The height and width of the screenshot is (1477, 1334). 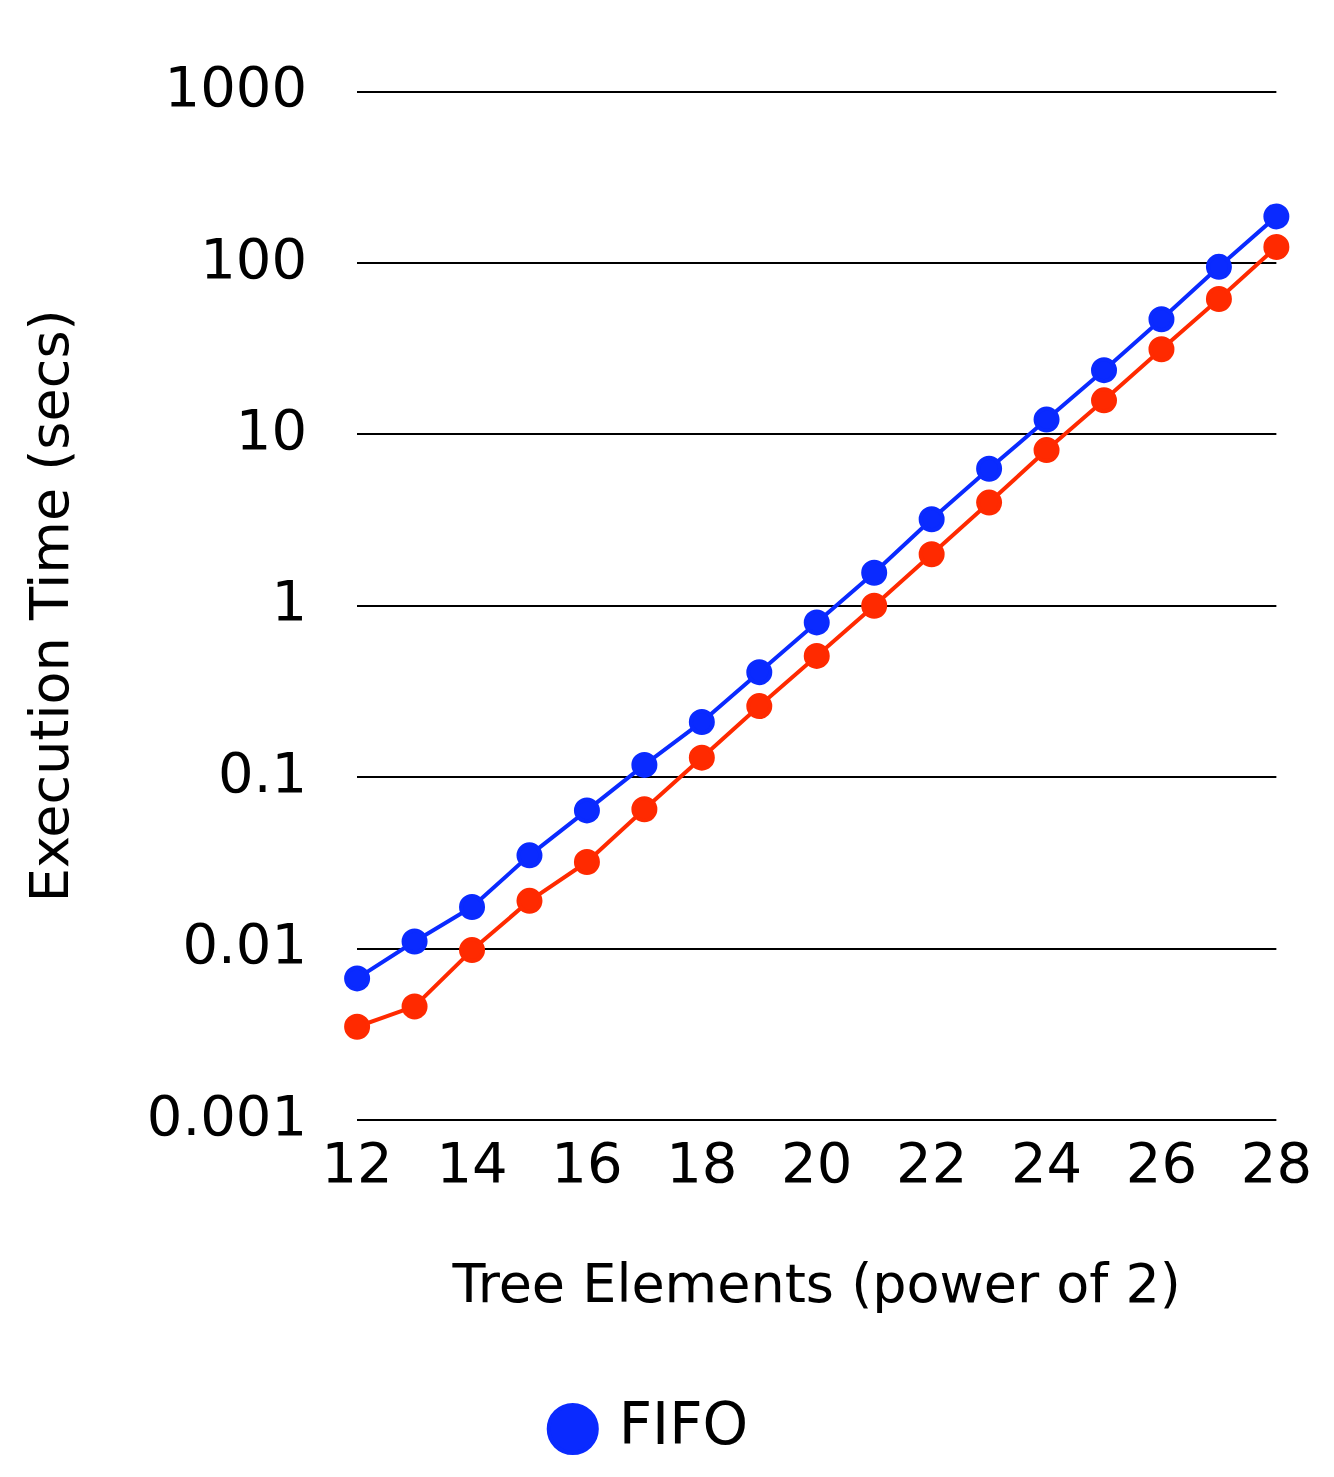 What do you see at coordinates (702, 1163) in the screenshot?
I see `x-tick-label: 18` at bounding box center [702, 1163].